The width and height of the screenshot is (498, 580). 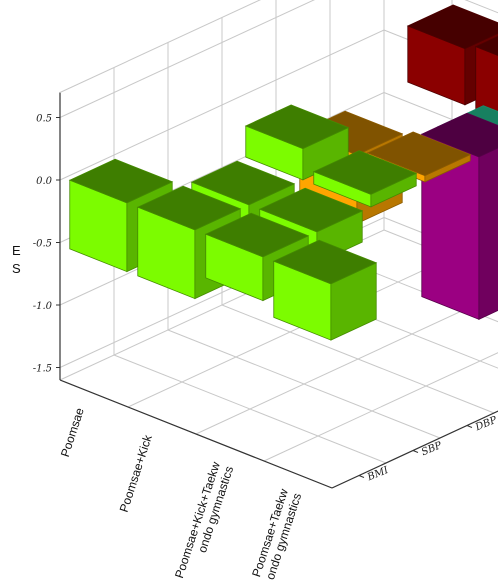 I want to click on z-axis-label: E, so click(x=16, y=250).